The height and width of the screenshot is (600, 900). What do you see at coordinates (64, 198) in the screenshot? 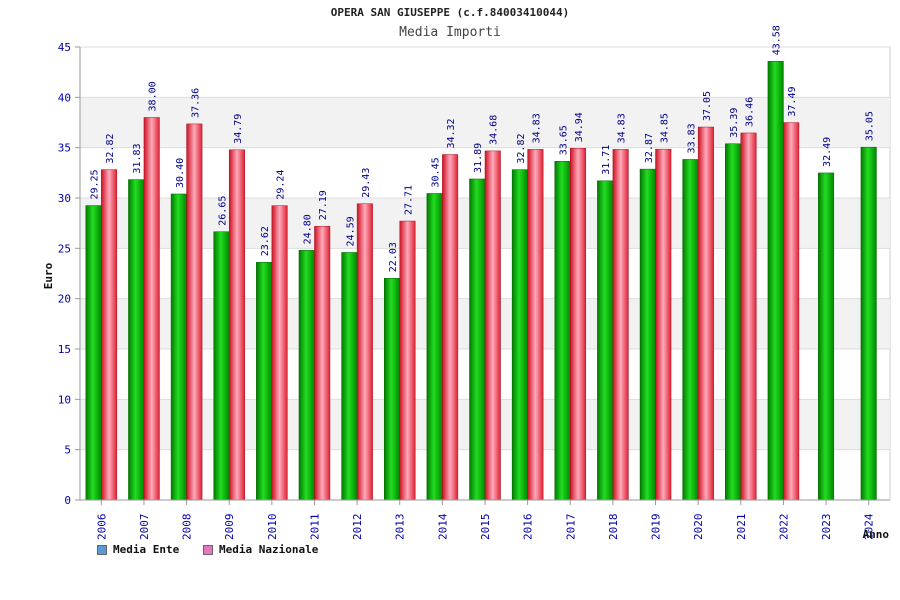
I see `y-tick-label: 30` at bounding box center [64, 198].